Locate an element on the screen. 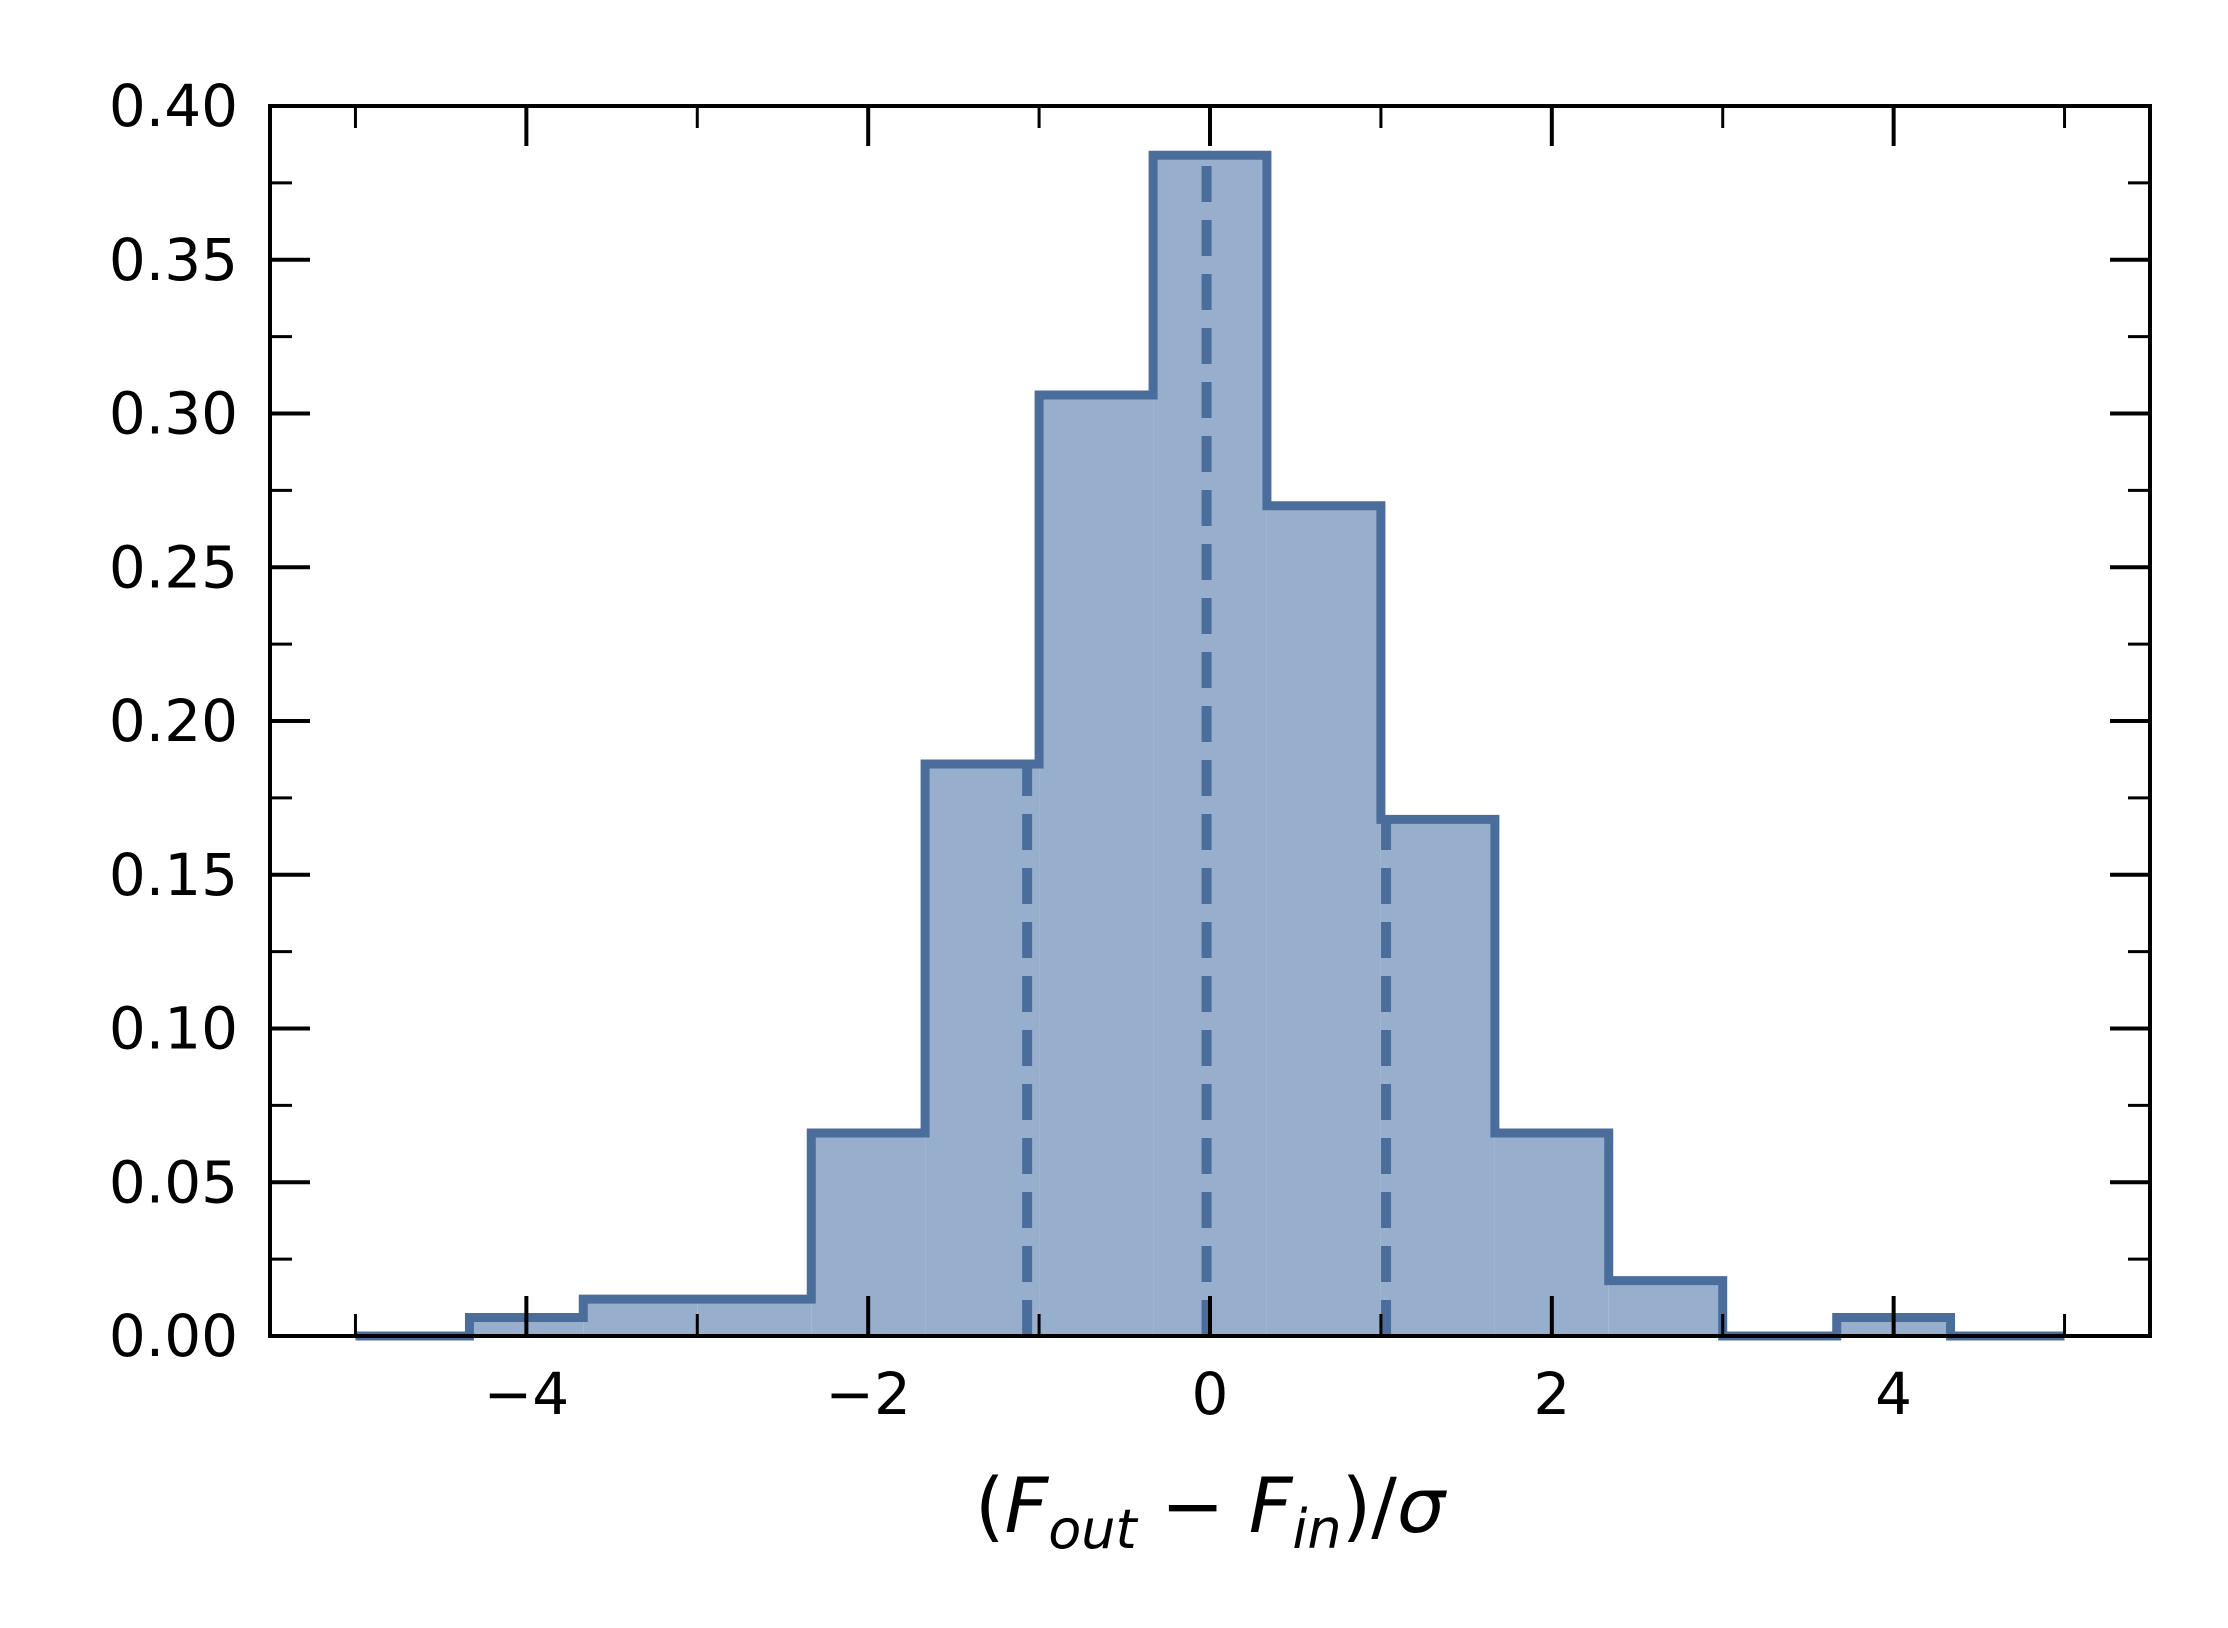  y-tick-label: 0.25 is located at coordinates (173, 567).